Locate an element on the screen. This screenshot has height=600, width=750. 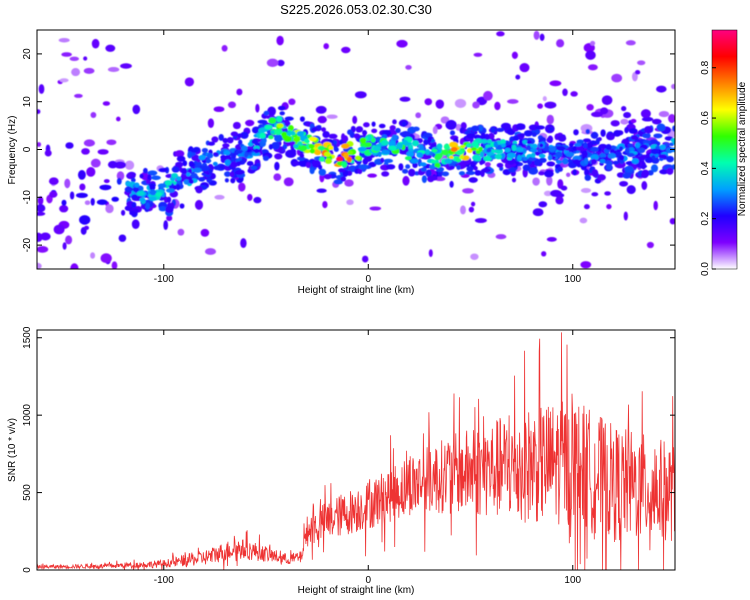
colorbar-tick-label: 0.4 is located at coordinates (705, 168).